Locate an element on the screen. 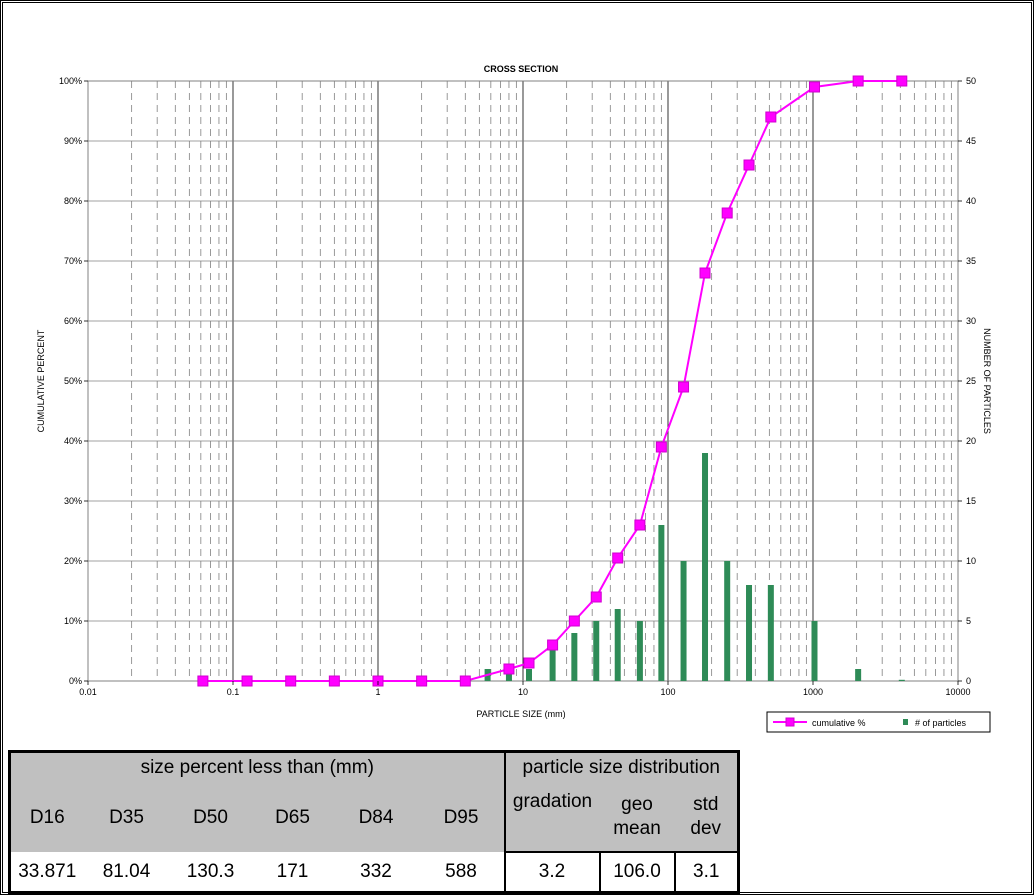  right-axis-ticks: 0 5 10 15 20 25 30 35 40 45 50 is located at coordinates (967, 381).